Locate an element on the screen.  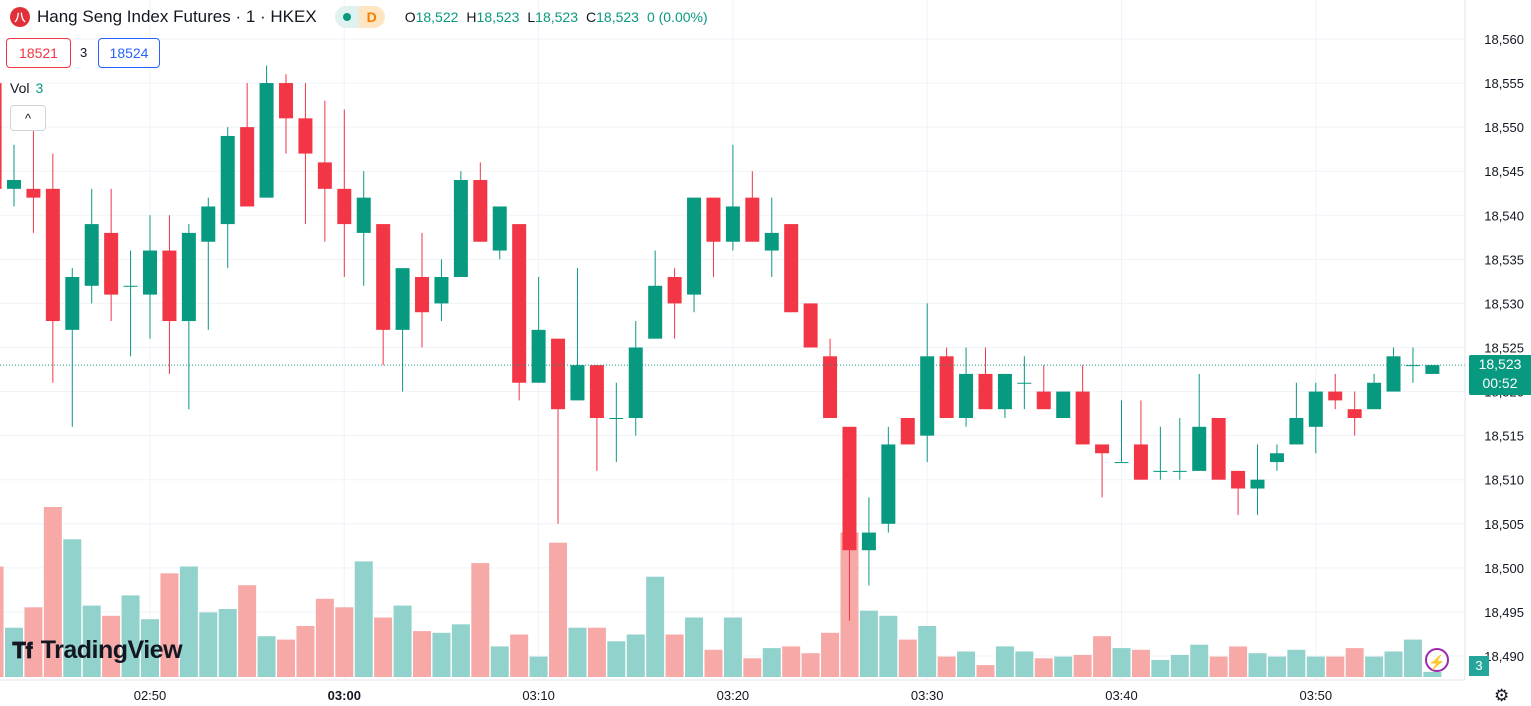
collapse-legend-button: ^ is located at coordinates (28, 118).